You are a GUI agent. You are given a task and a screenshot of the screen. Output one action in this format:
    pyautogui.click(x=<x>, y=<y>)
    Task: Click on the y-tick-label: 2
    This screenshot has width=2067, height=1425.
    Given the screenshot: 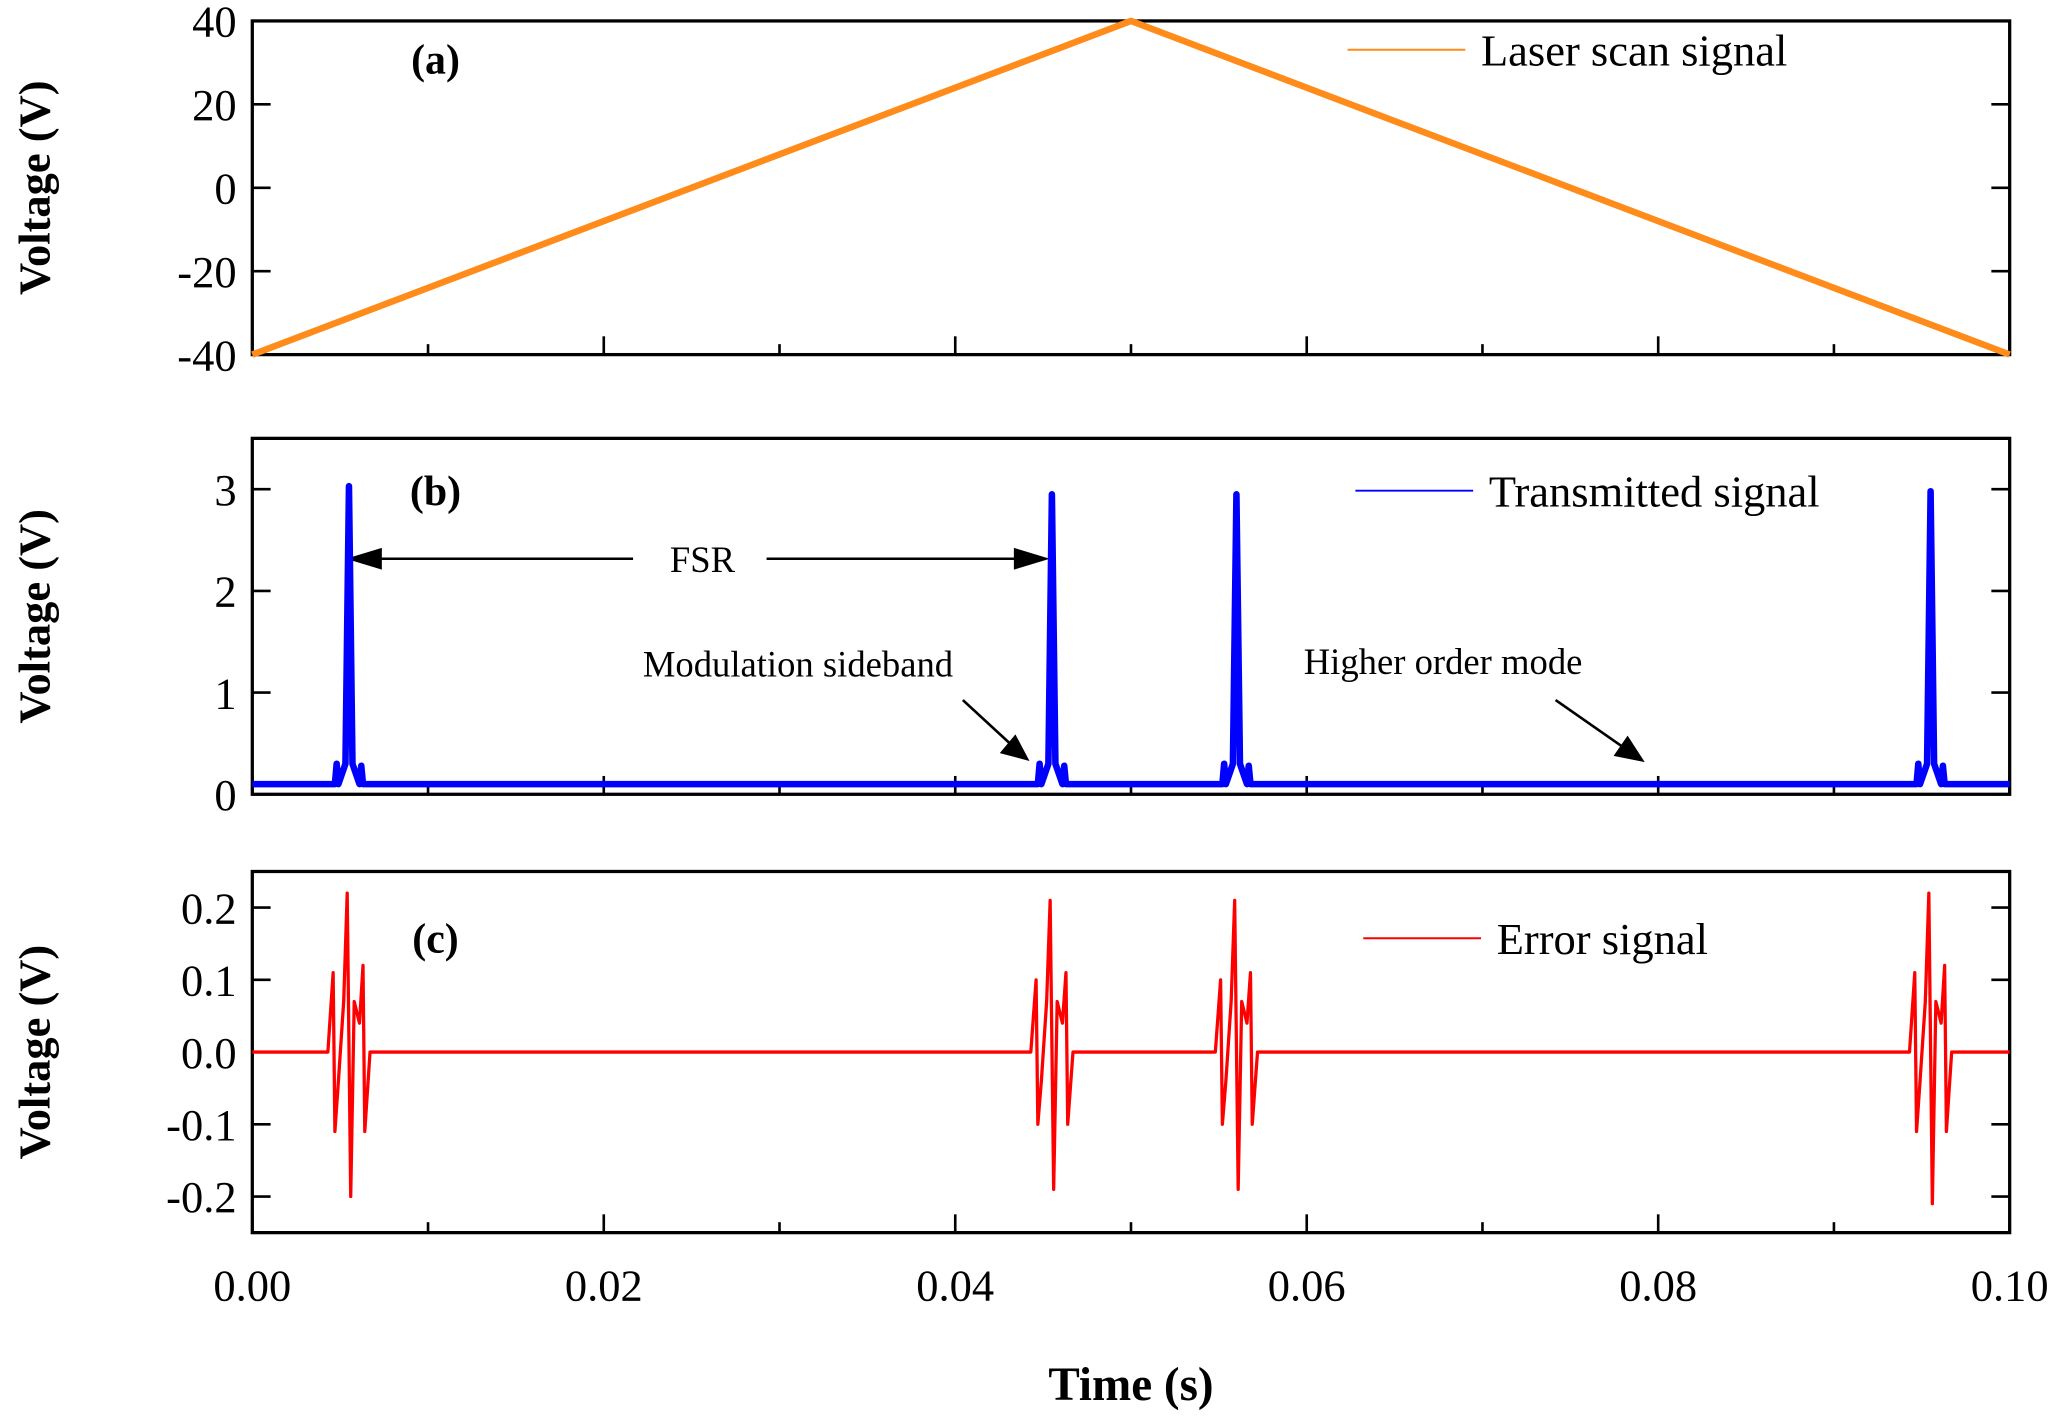 What is the action you would take?
    pyautogui.click(x=225, y=592)
    